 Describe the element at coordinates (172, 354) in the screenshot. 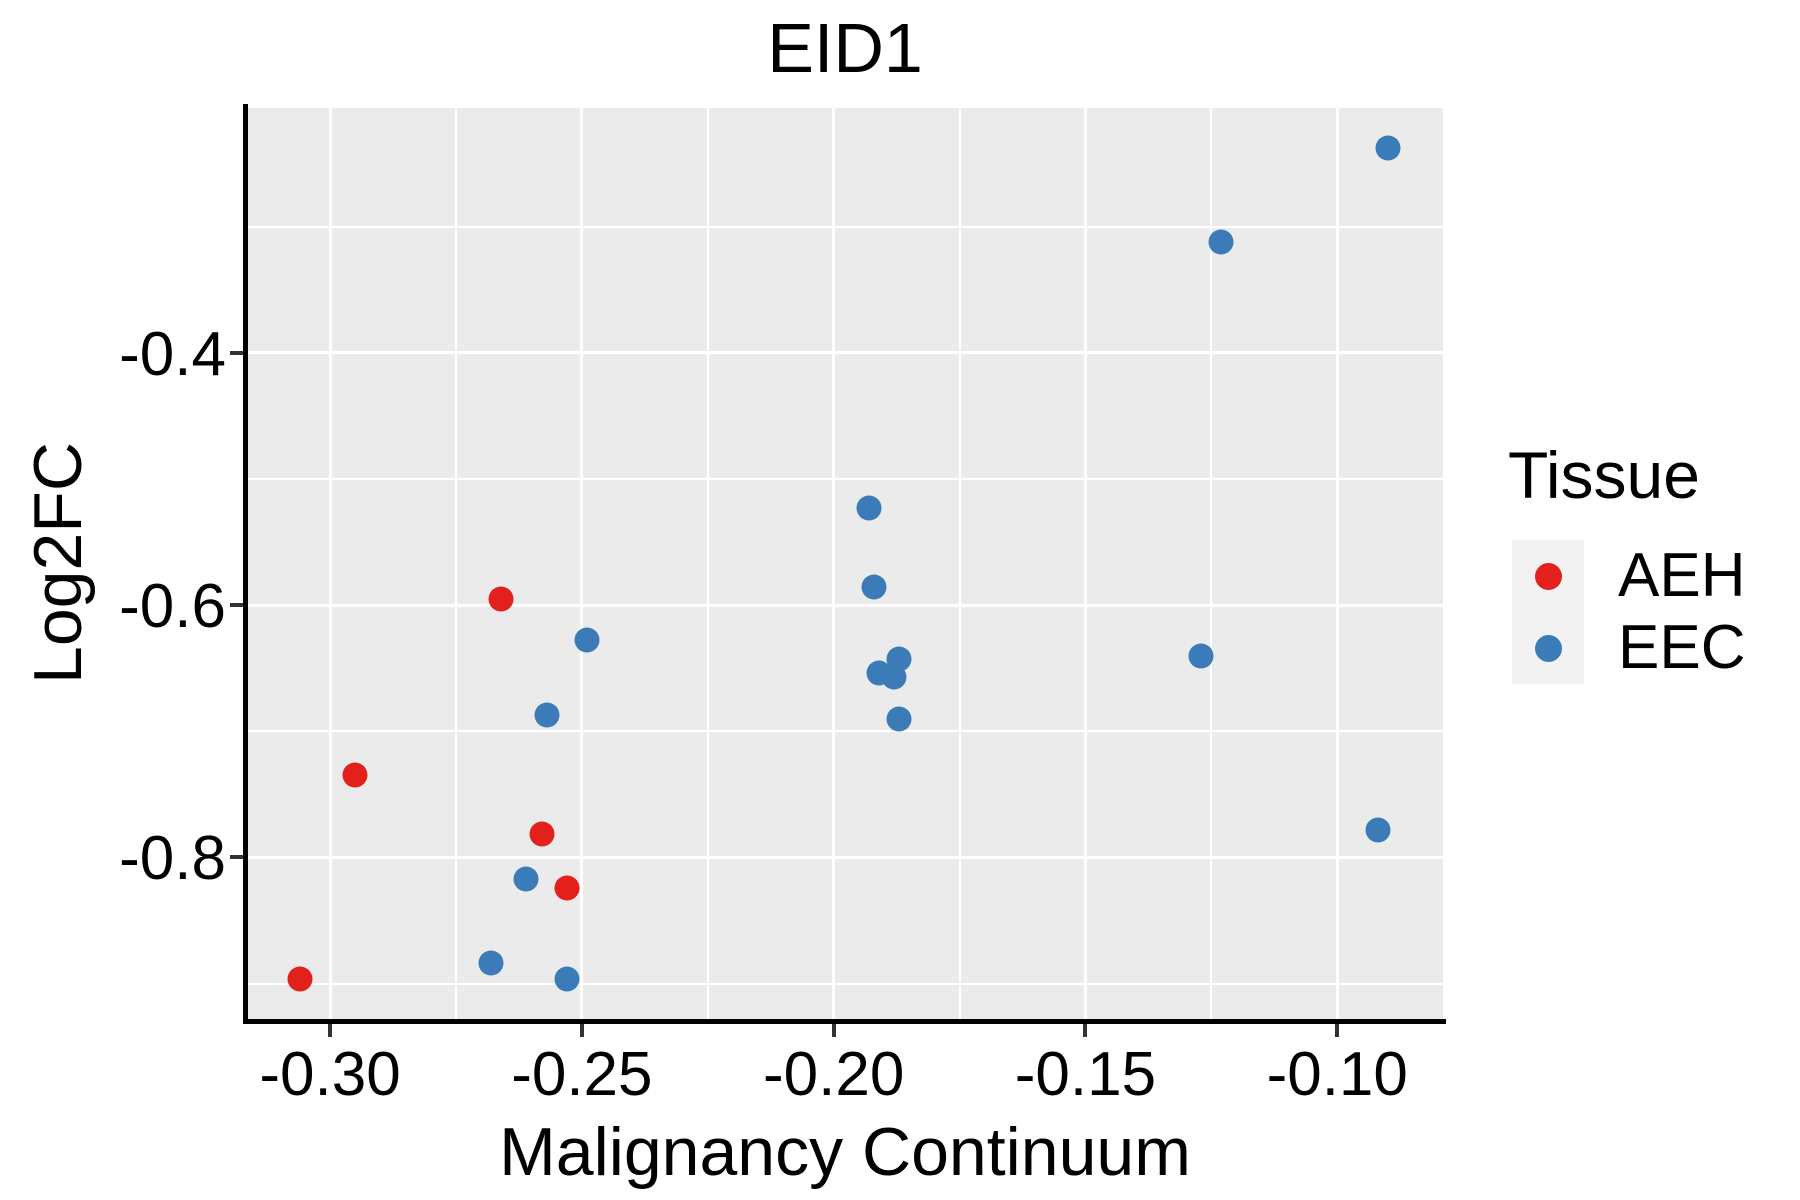

I see `y-tick-label: -0.4` at that location.